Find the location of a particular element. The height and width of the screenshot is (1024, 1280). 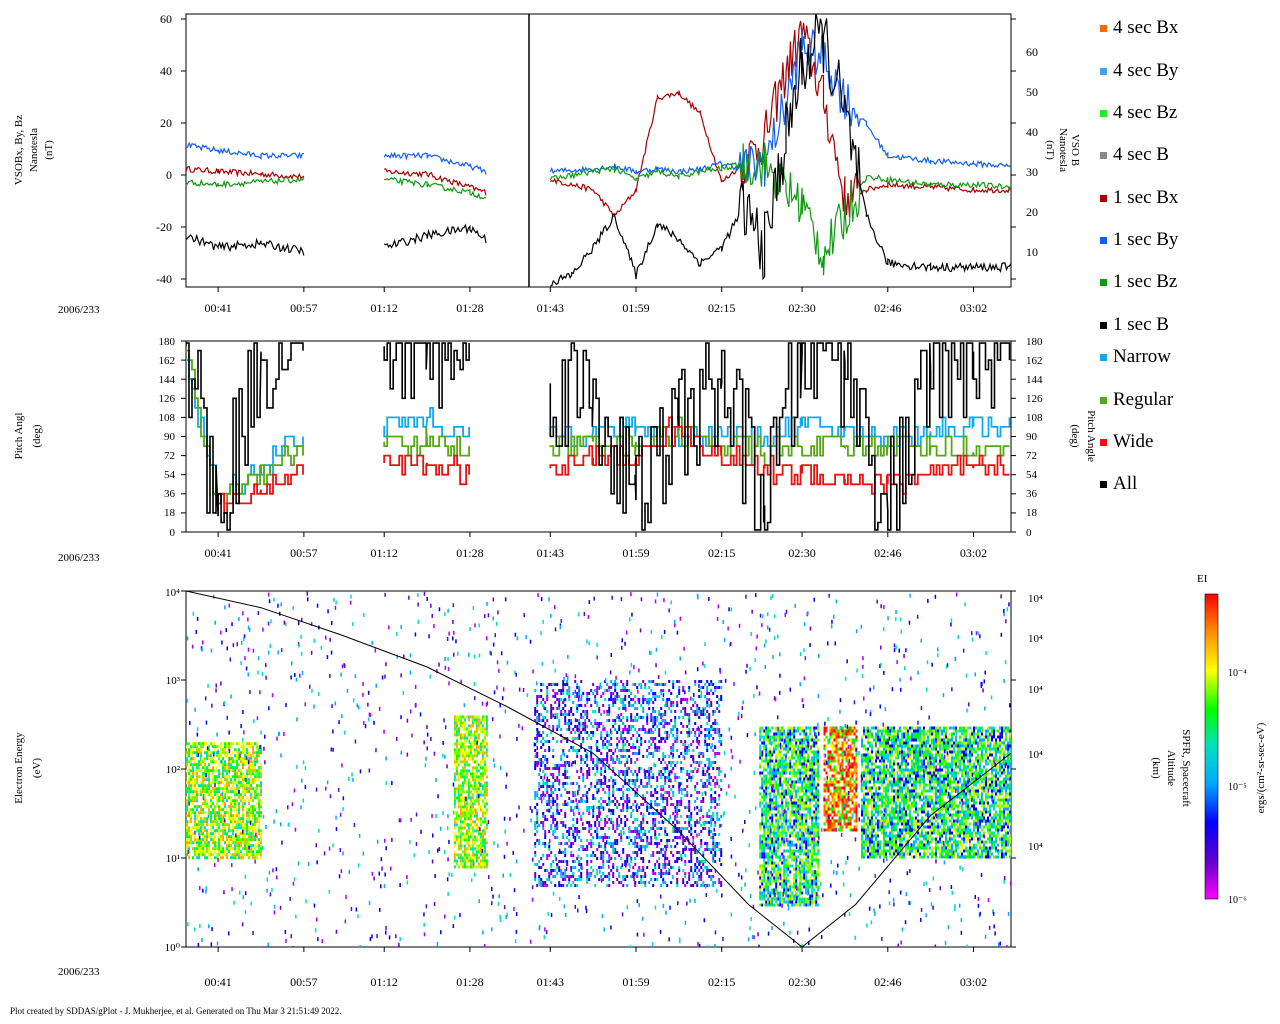

y2-tick-label: 60 is located at coordinates (1032, 52).